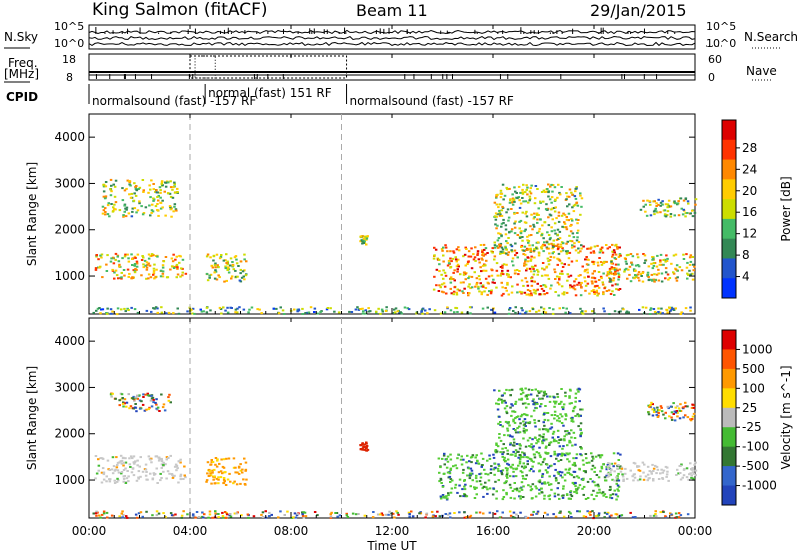 The image size is (800, 554). What do you see at coordinates (749, 234) in the screenshot?
I see `colorbar-tick-label: 12` at bounding box center [749, 234].